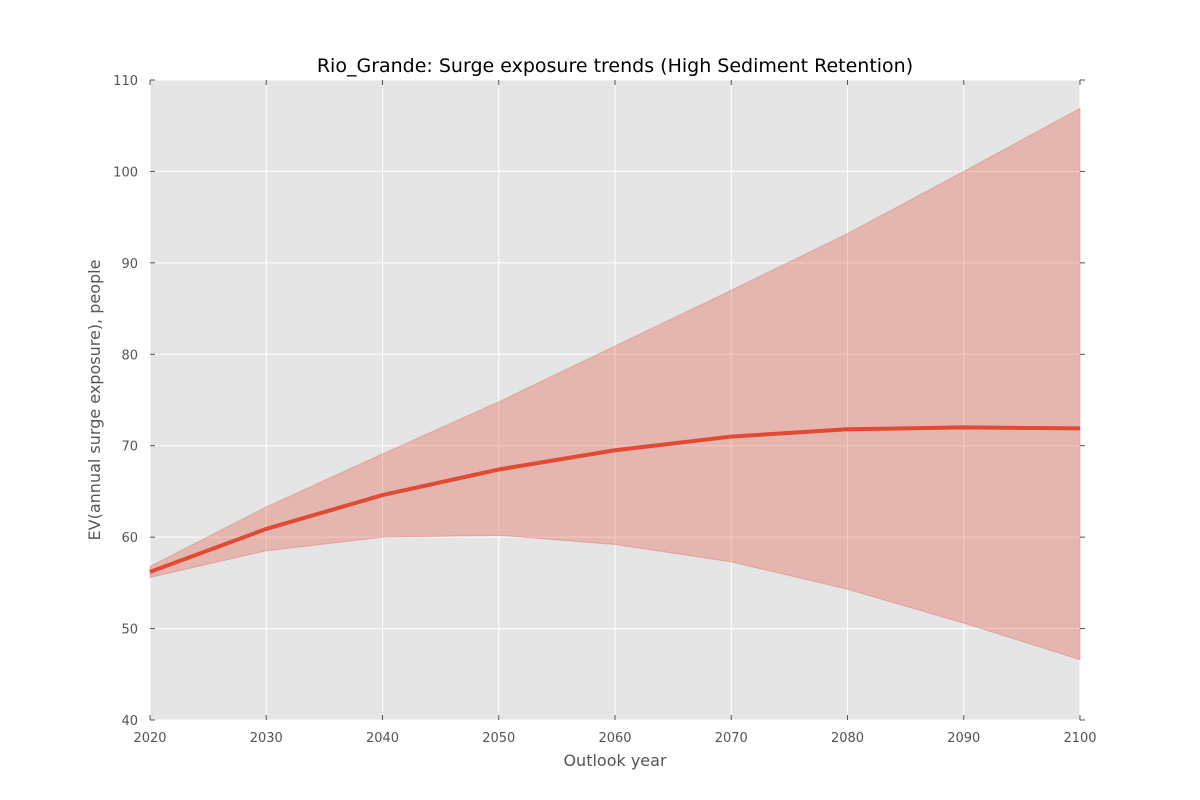 The width and height of the screenshot is (1200, 800). What do you see at coordinates (129, 355) in the screenshot?
I see `y-tick-label: 80` at bounding box center [129, 355].